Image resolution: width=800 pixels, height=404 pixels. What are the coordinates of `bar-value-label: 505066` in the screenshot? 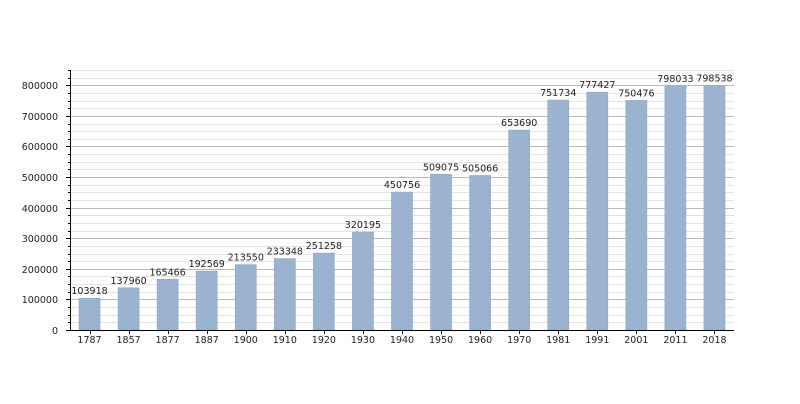 It's located at (480, 169).